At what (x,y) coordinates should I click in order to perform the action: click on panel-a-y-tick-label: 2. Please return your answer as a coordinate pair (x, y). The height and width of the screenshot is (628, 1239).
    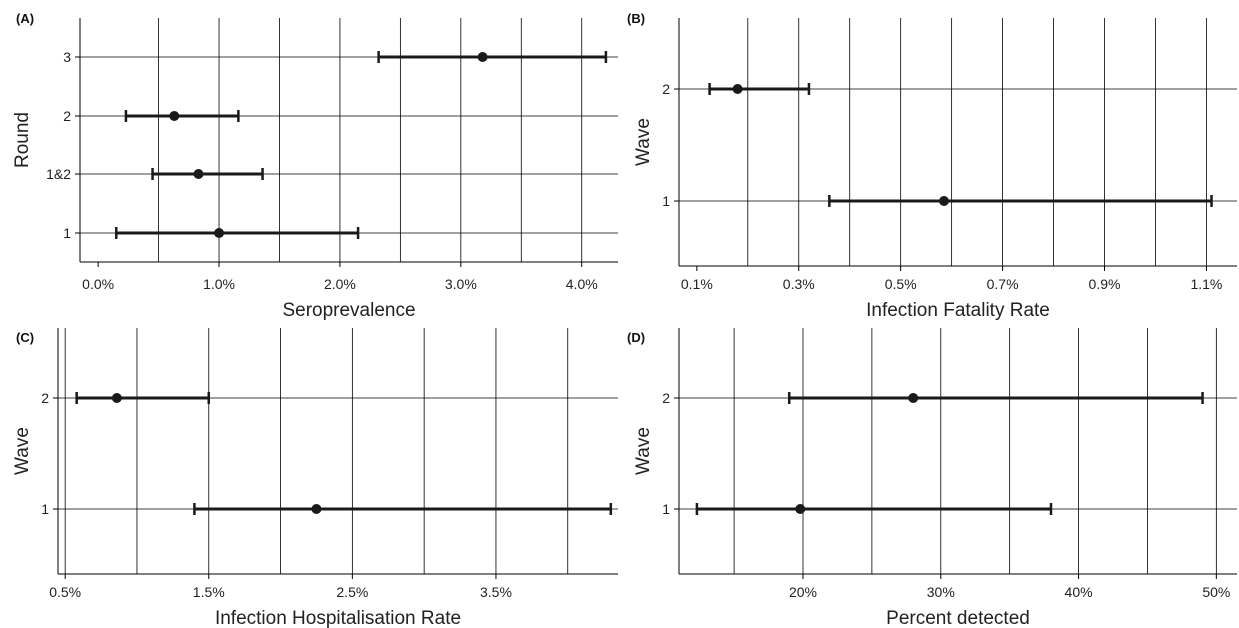
    Looking at the image, I should click on (67, 116).